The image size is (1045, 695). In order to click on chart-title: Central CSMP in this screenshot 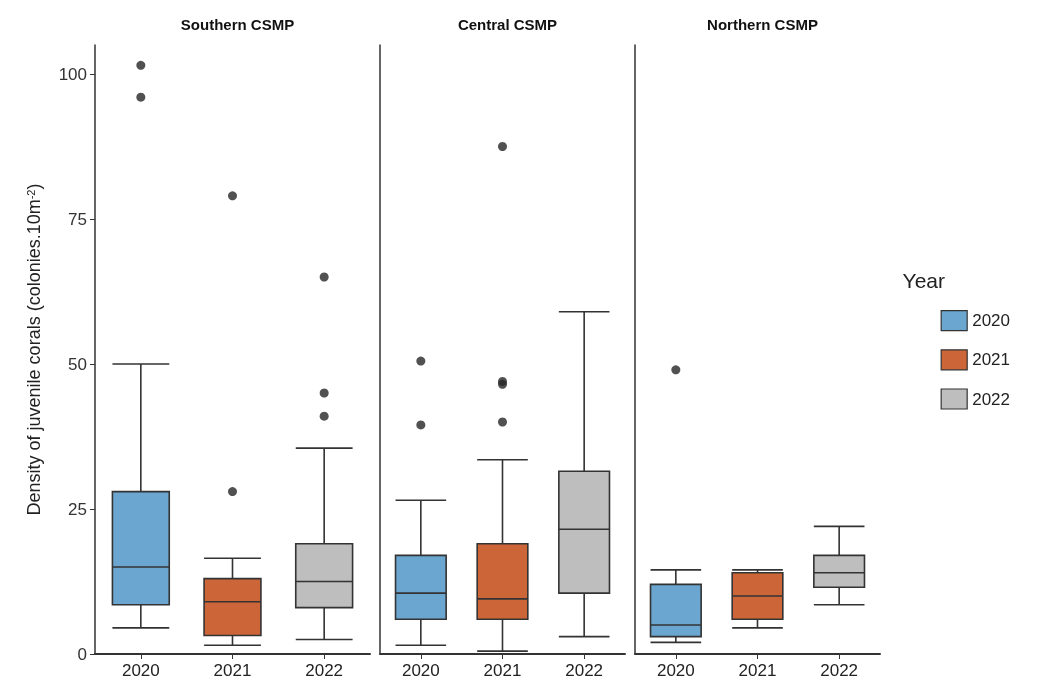, I will do `click(507, 24)`.